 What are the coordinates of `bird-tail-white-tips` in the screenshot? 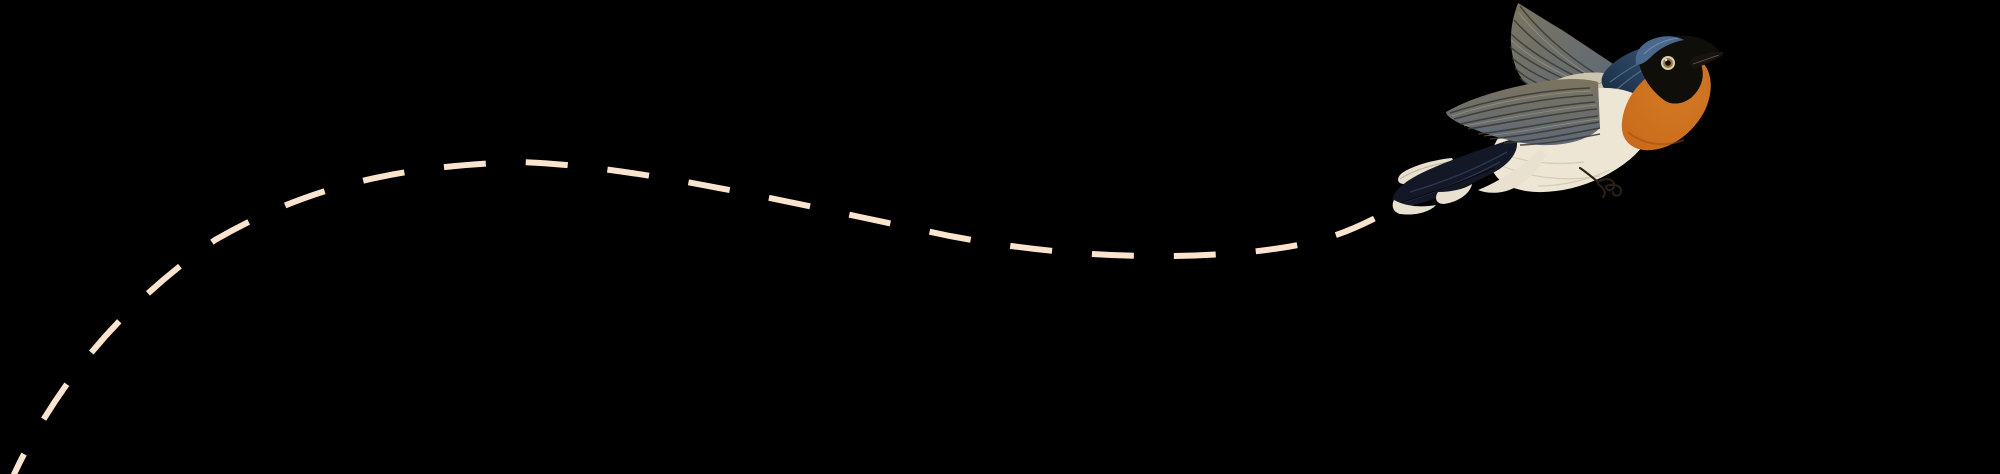 It's located at (1469, 182).